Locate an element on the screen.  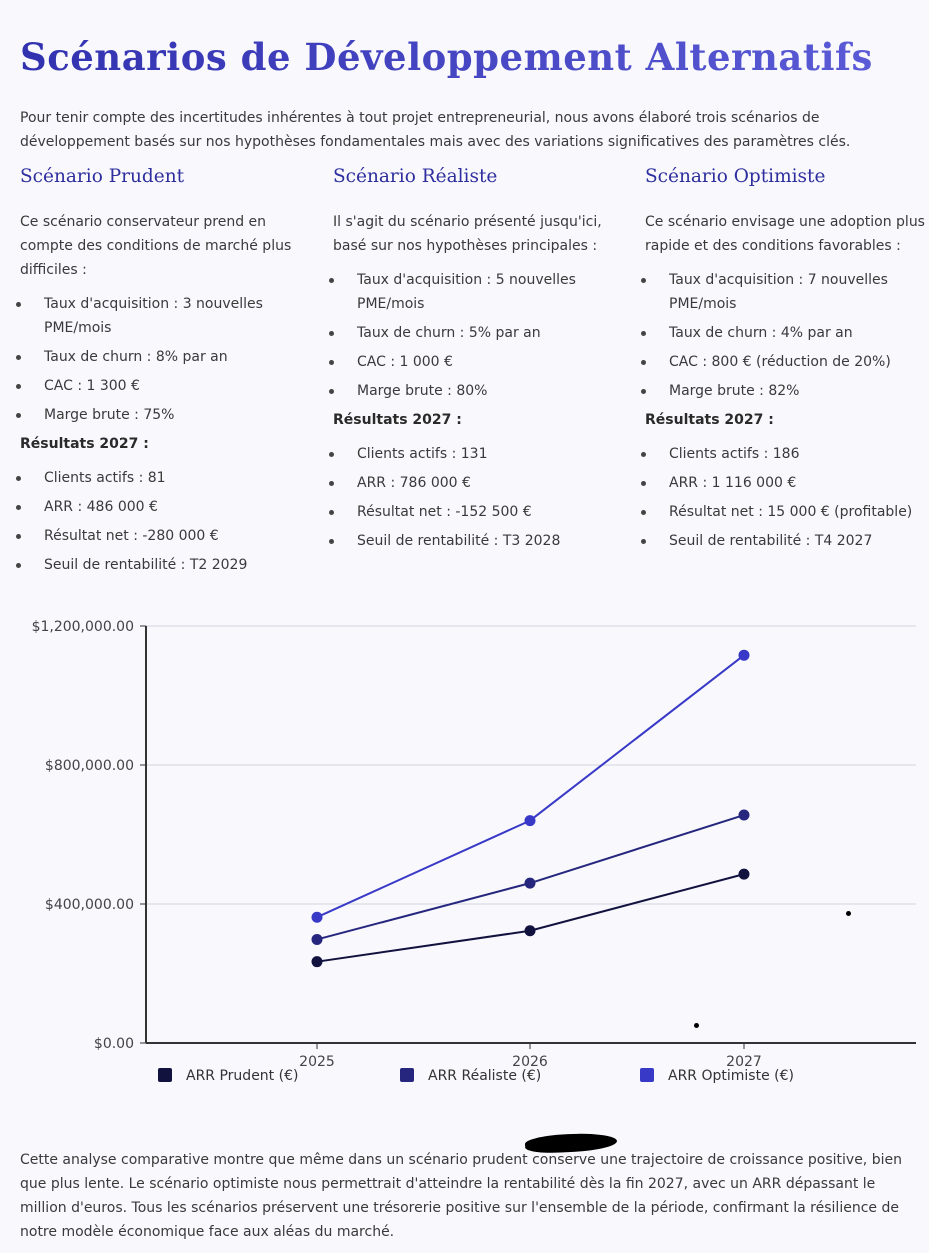
page-title: Scénarios de Développement Alternatifs is located at coordinates (446, 56).